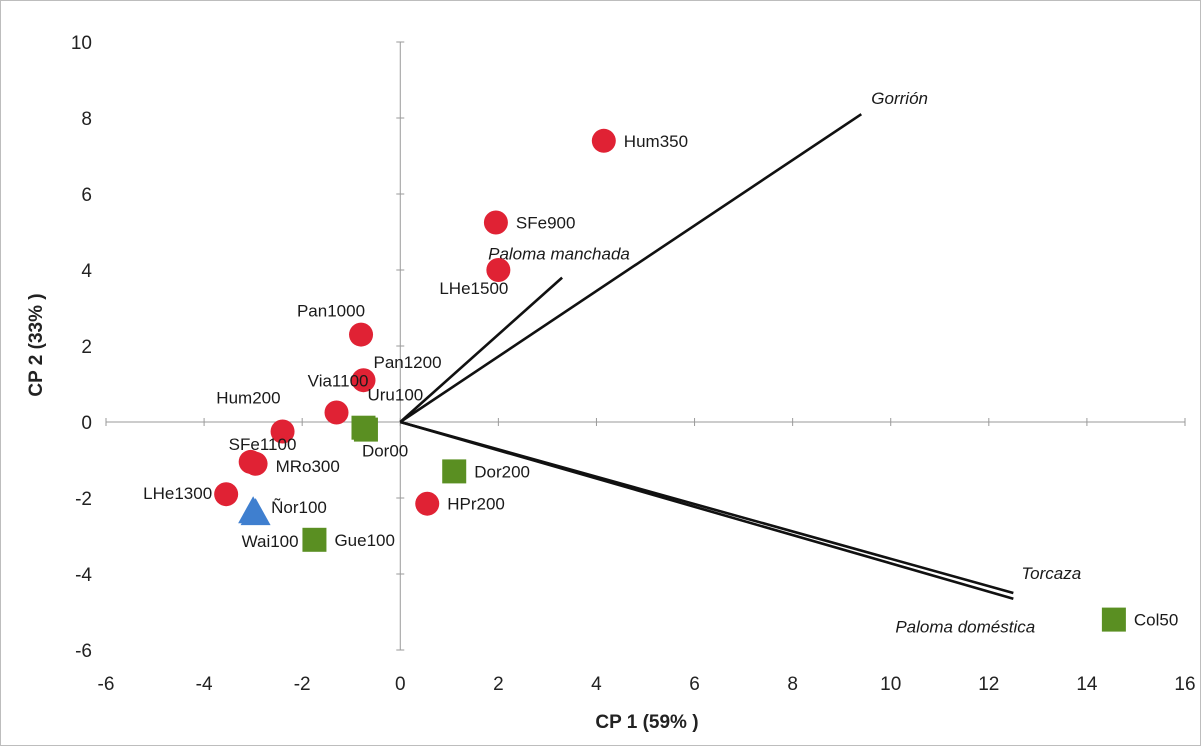  What do you see at coordinates (656, 141) in the screenshot?
I see `point-label: Hum350` at bounding box center [656, 141].